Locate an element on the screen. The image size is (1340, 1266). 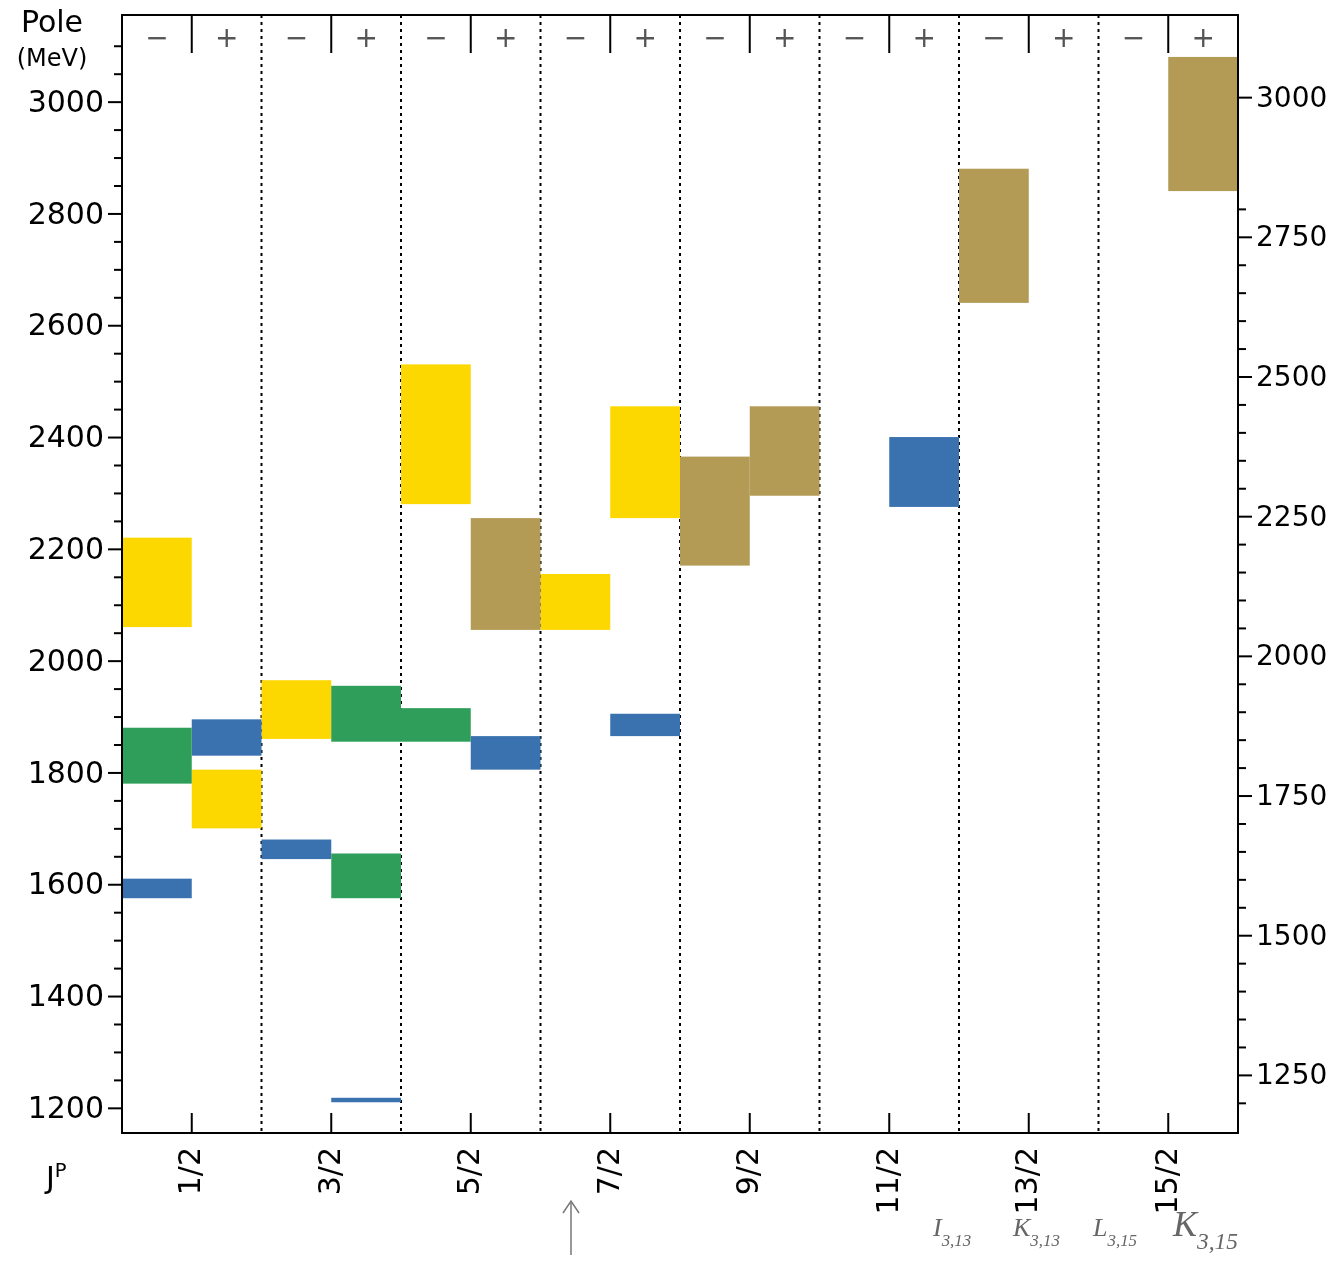
y2-tick-label: 1250 is located at coordinates (1292, 1075).